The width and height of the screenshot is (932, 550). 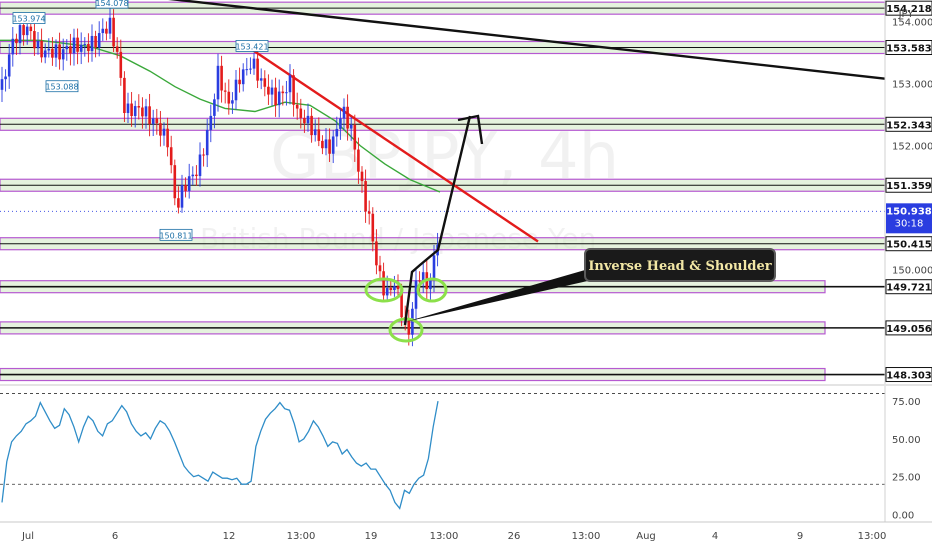 I want to click on annotation-label-1: 154.078, so click(x=111, y=4).